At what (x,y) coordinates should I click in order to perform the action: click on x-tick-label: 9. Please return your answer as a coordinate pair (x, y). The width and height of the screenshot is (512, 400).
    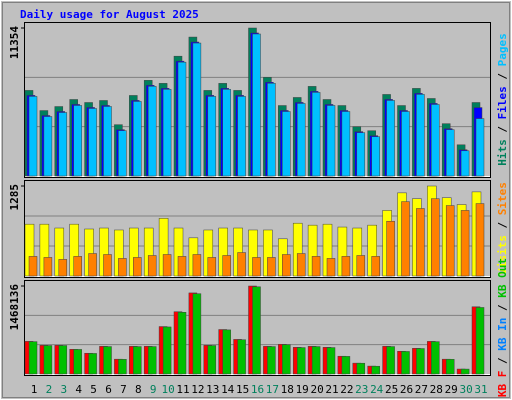
    Looking at the image, I should click on (153, 389).